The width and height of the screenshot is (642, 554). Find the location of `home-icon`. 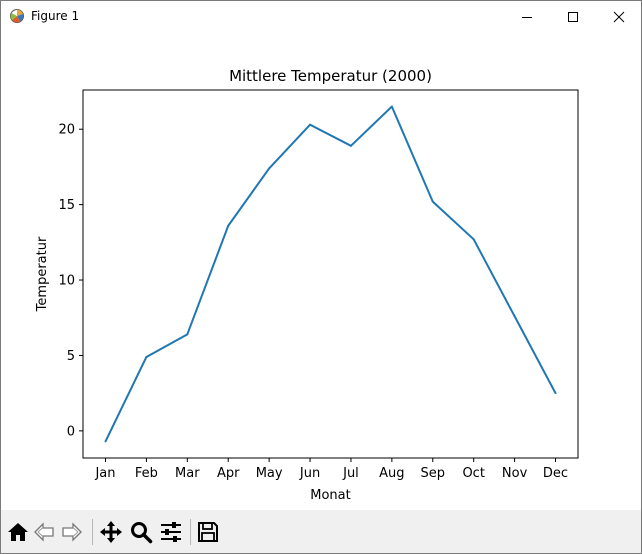

home-icon is located at coordinates (18, 532).